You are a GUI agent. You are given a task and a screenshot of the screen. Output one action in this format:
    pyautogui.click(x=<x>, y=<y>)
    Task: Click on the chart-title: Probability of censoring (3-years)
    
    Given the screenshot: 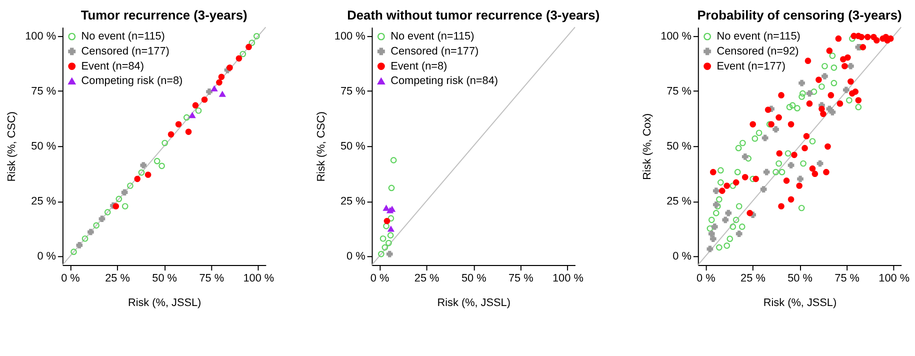 What is the action you would take?
    pyautogui.click(x=799, y=15)
    